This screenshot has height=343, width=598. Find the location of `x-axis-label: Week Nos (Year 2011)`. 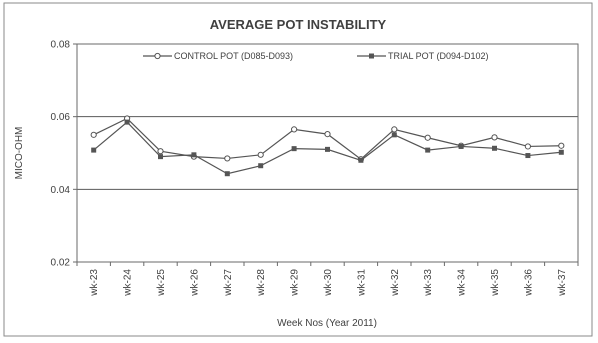

x-axis-label: Week Nos (Year 2011) is located at coordinates (327, 323).